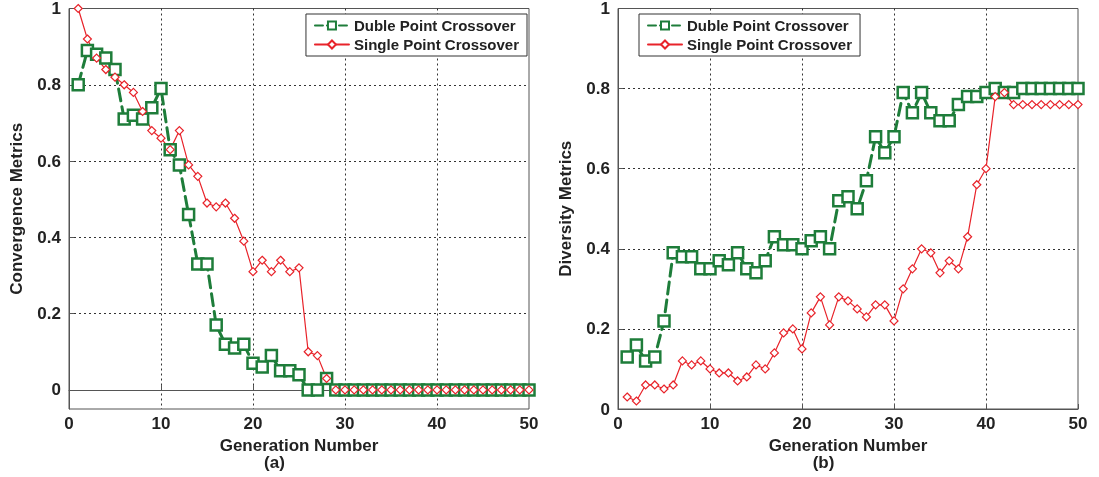 The image size is (1099, 477). Describe the element at coordinates (823, 462) in the screenshot. I see `text: (b)` at that location.